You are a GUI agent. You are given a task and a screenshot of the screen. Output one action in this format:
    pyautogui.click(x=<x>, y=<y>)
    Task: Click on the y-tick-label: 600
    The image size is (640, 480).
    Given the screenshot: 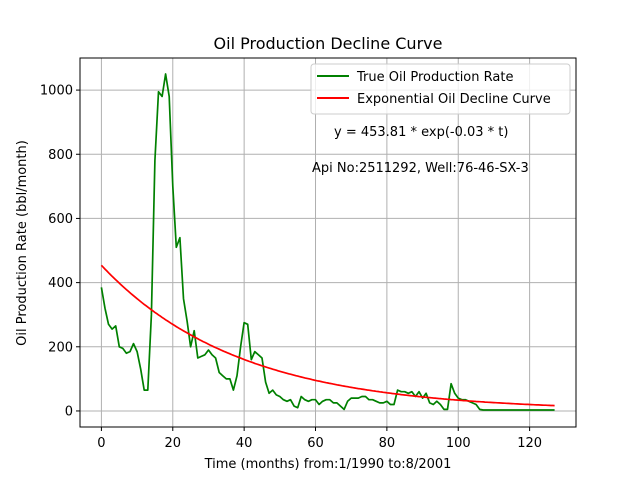 What is the action you would take?
    pyautogui.click(x=60, y=219)
    